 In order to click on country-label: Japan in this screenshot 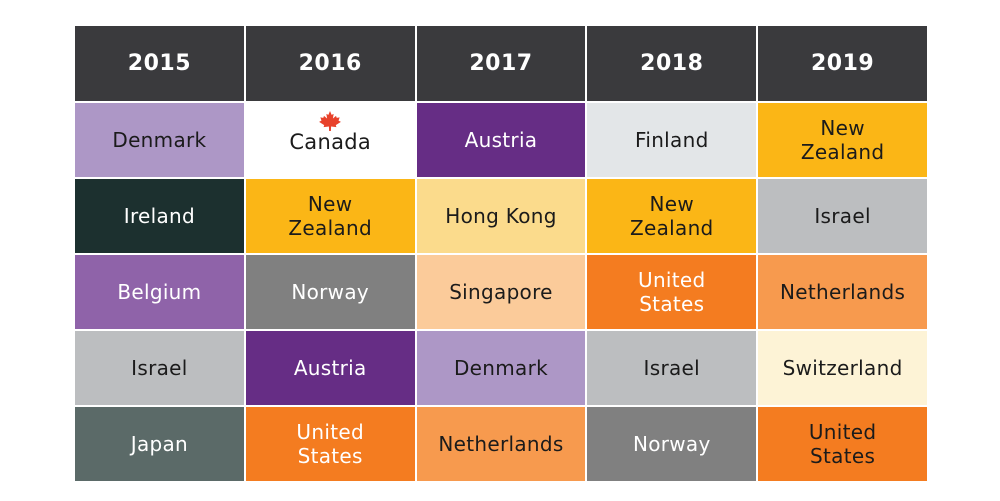, I will do `click(159, 444)`.